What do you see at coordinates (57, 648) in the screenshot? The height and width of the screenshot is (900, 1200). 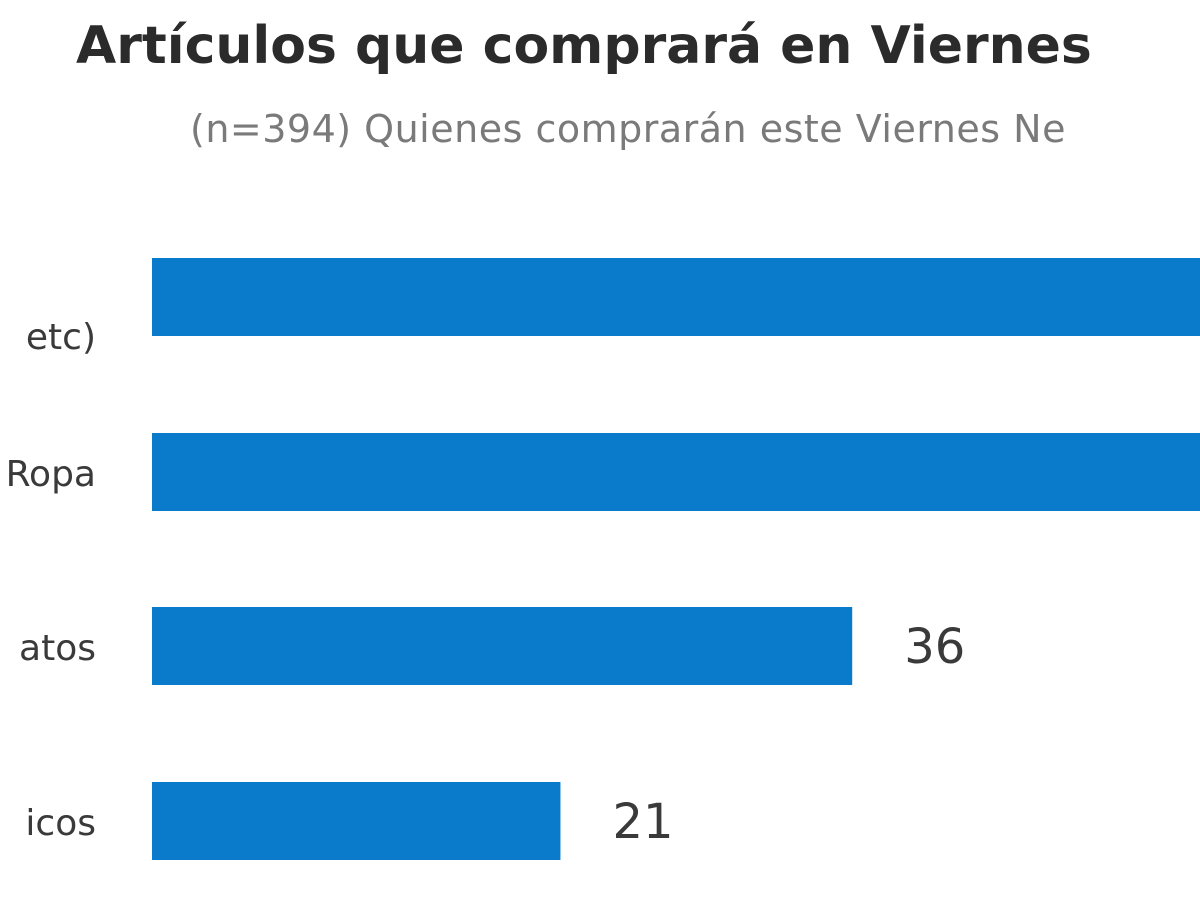 I see `category-label-3: atos` at bounding box center [57, 648].